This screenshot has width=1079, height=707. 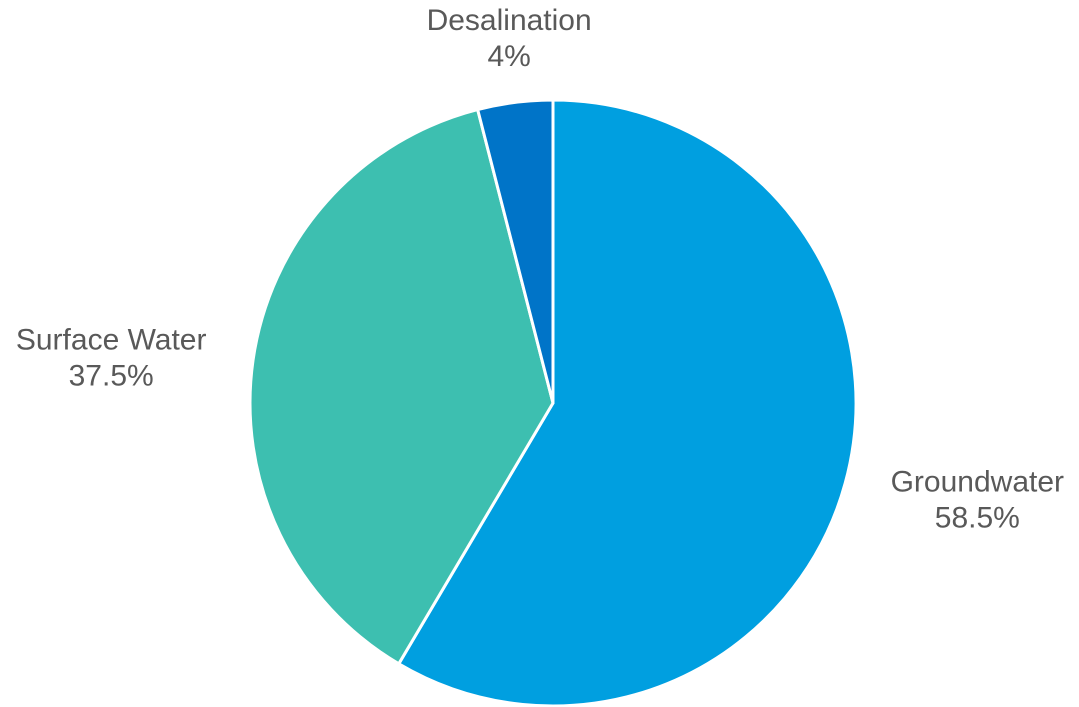 I want to click on pie-slice-desalination, so click(x=515, y=251).